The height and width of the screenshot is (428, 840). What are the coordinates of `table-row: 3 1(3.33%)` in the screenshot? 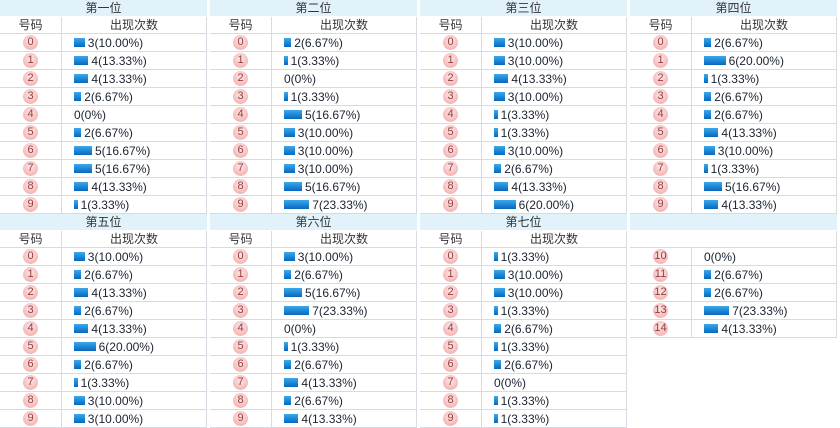 It's located at (313, 97).